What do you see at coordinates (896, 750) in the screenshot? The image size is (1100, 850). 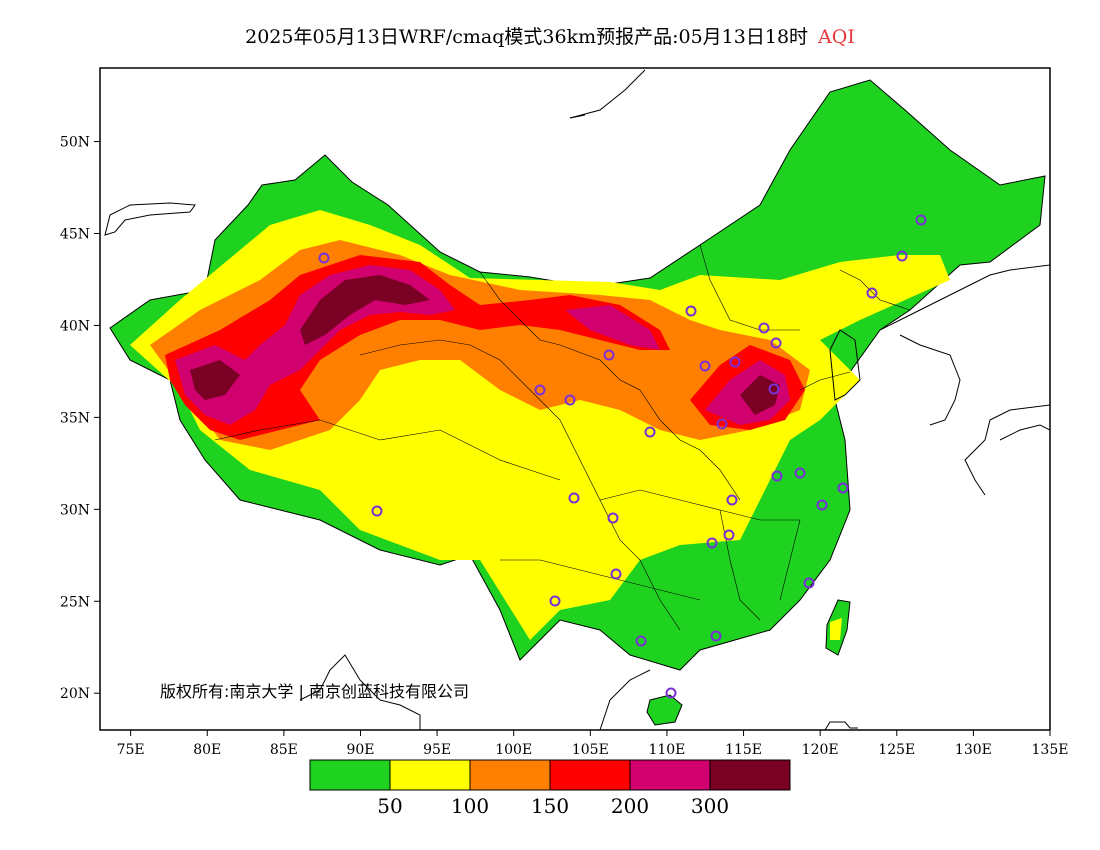 I see `x-tick-label: 125E` at bounding box center [896, 750].